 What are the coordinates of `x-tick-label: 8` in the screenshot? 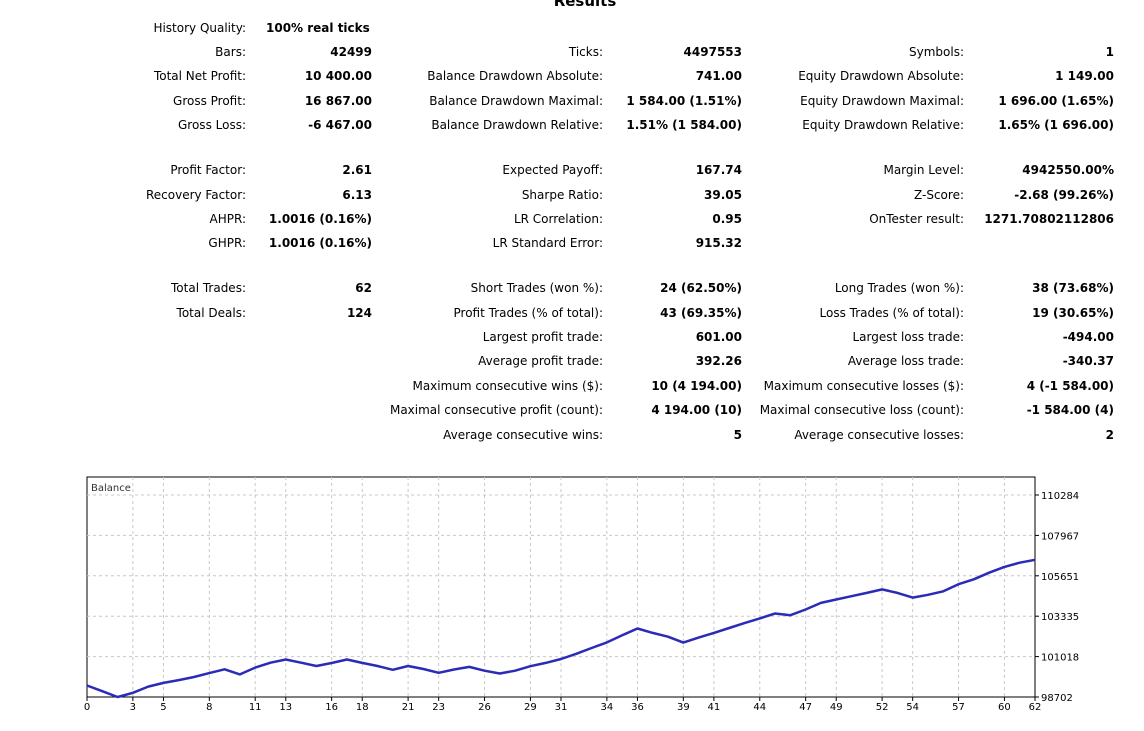 It's located at (209, 707).